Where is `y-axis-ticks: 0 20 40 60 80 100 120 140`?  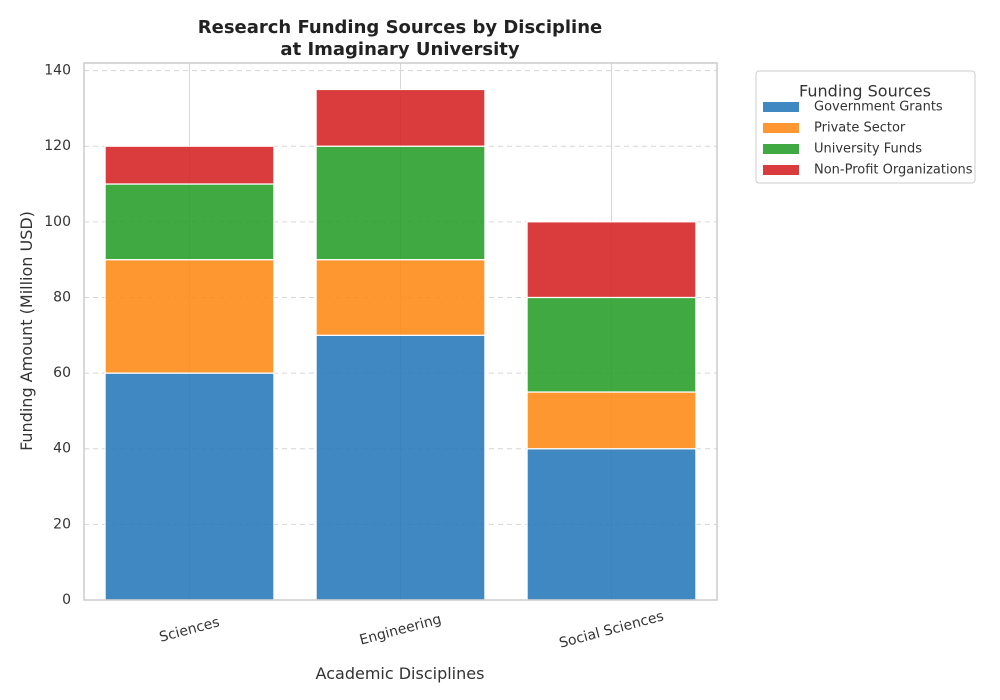
y-axis-ticks: 0 20 40 60 80 100 120 140 is located at coordinates (57, 335).